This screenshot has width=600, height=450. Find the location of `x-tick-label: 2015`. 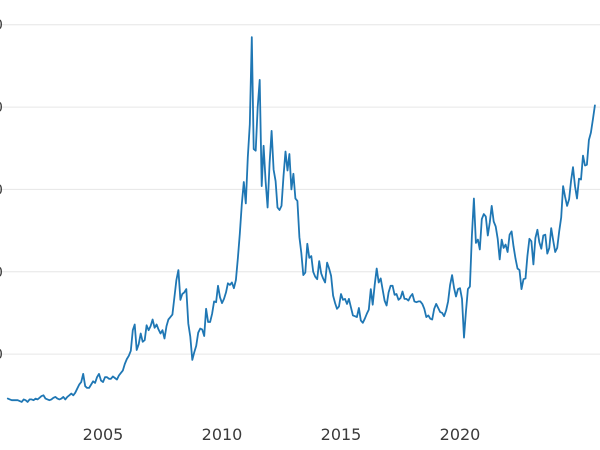

x-tick-label: 2015 is located at coordinates (341, 434).